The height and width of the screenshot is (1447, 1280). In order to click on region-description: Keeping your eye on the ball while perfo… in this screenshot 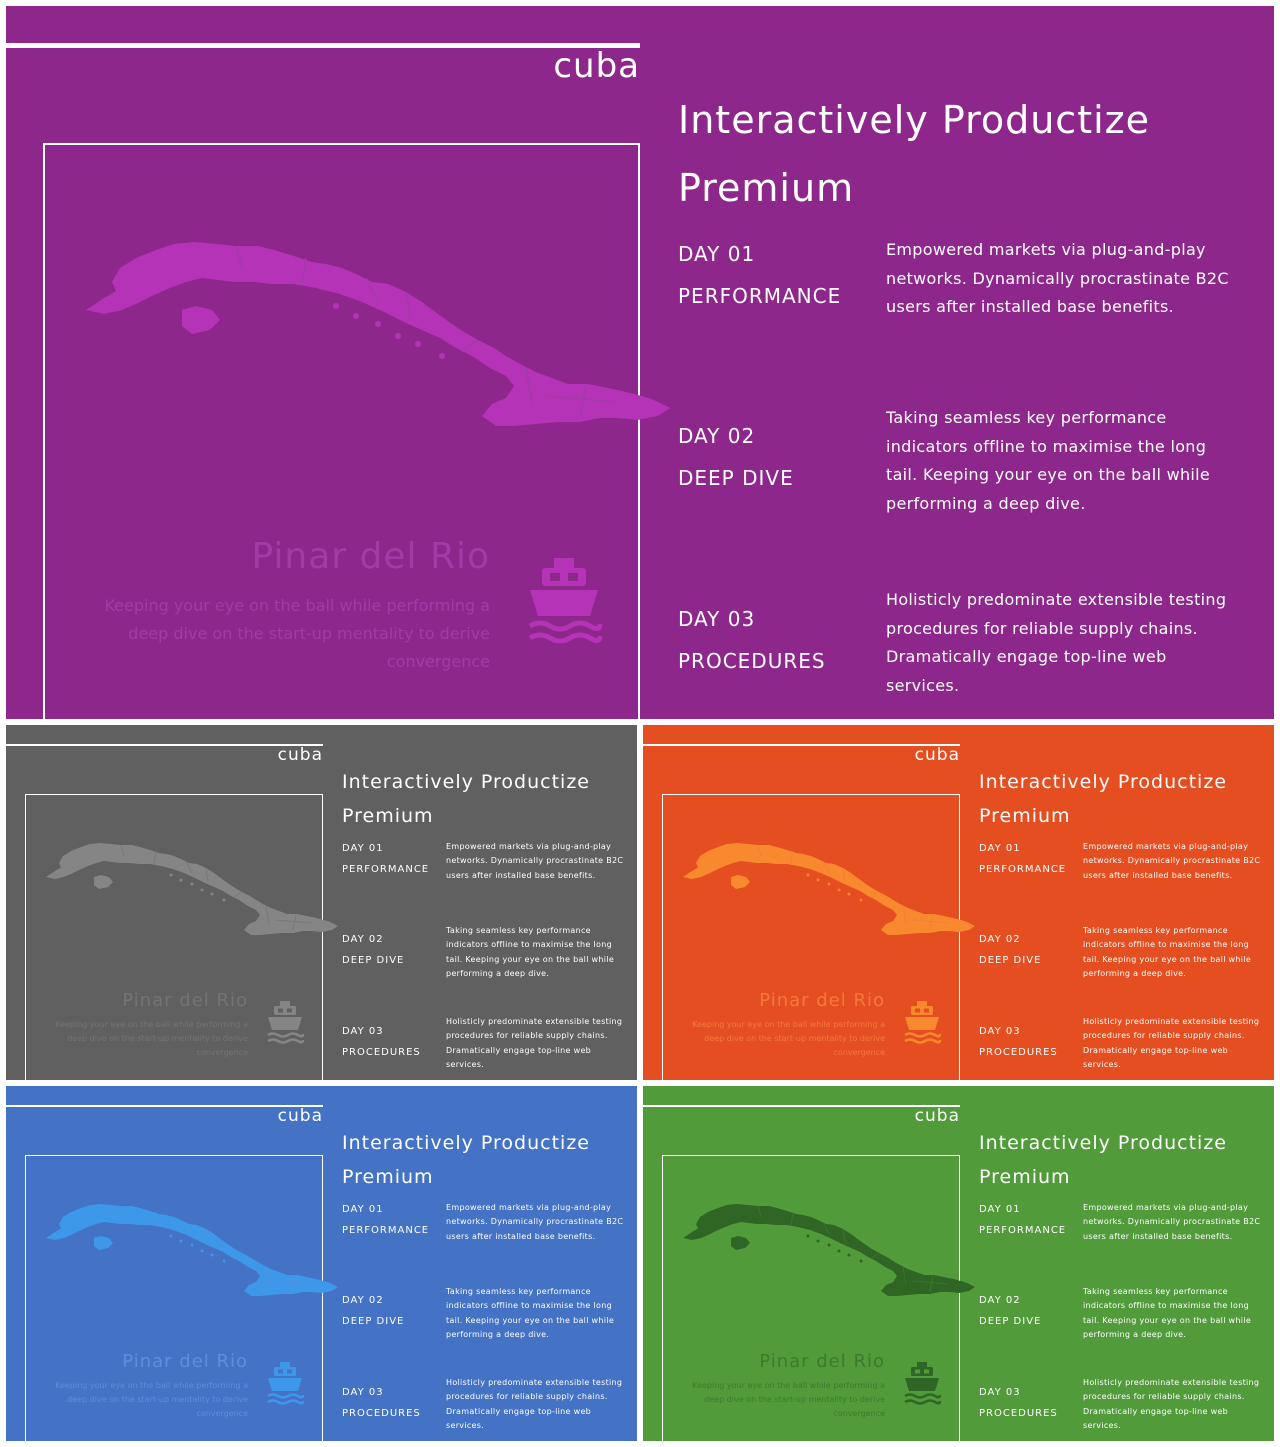, I will do `click(788, 1038)`.